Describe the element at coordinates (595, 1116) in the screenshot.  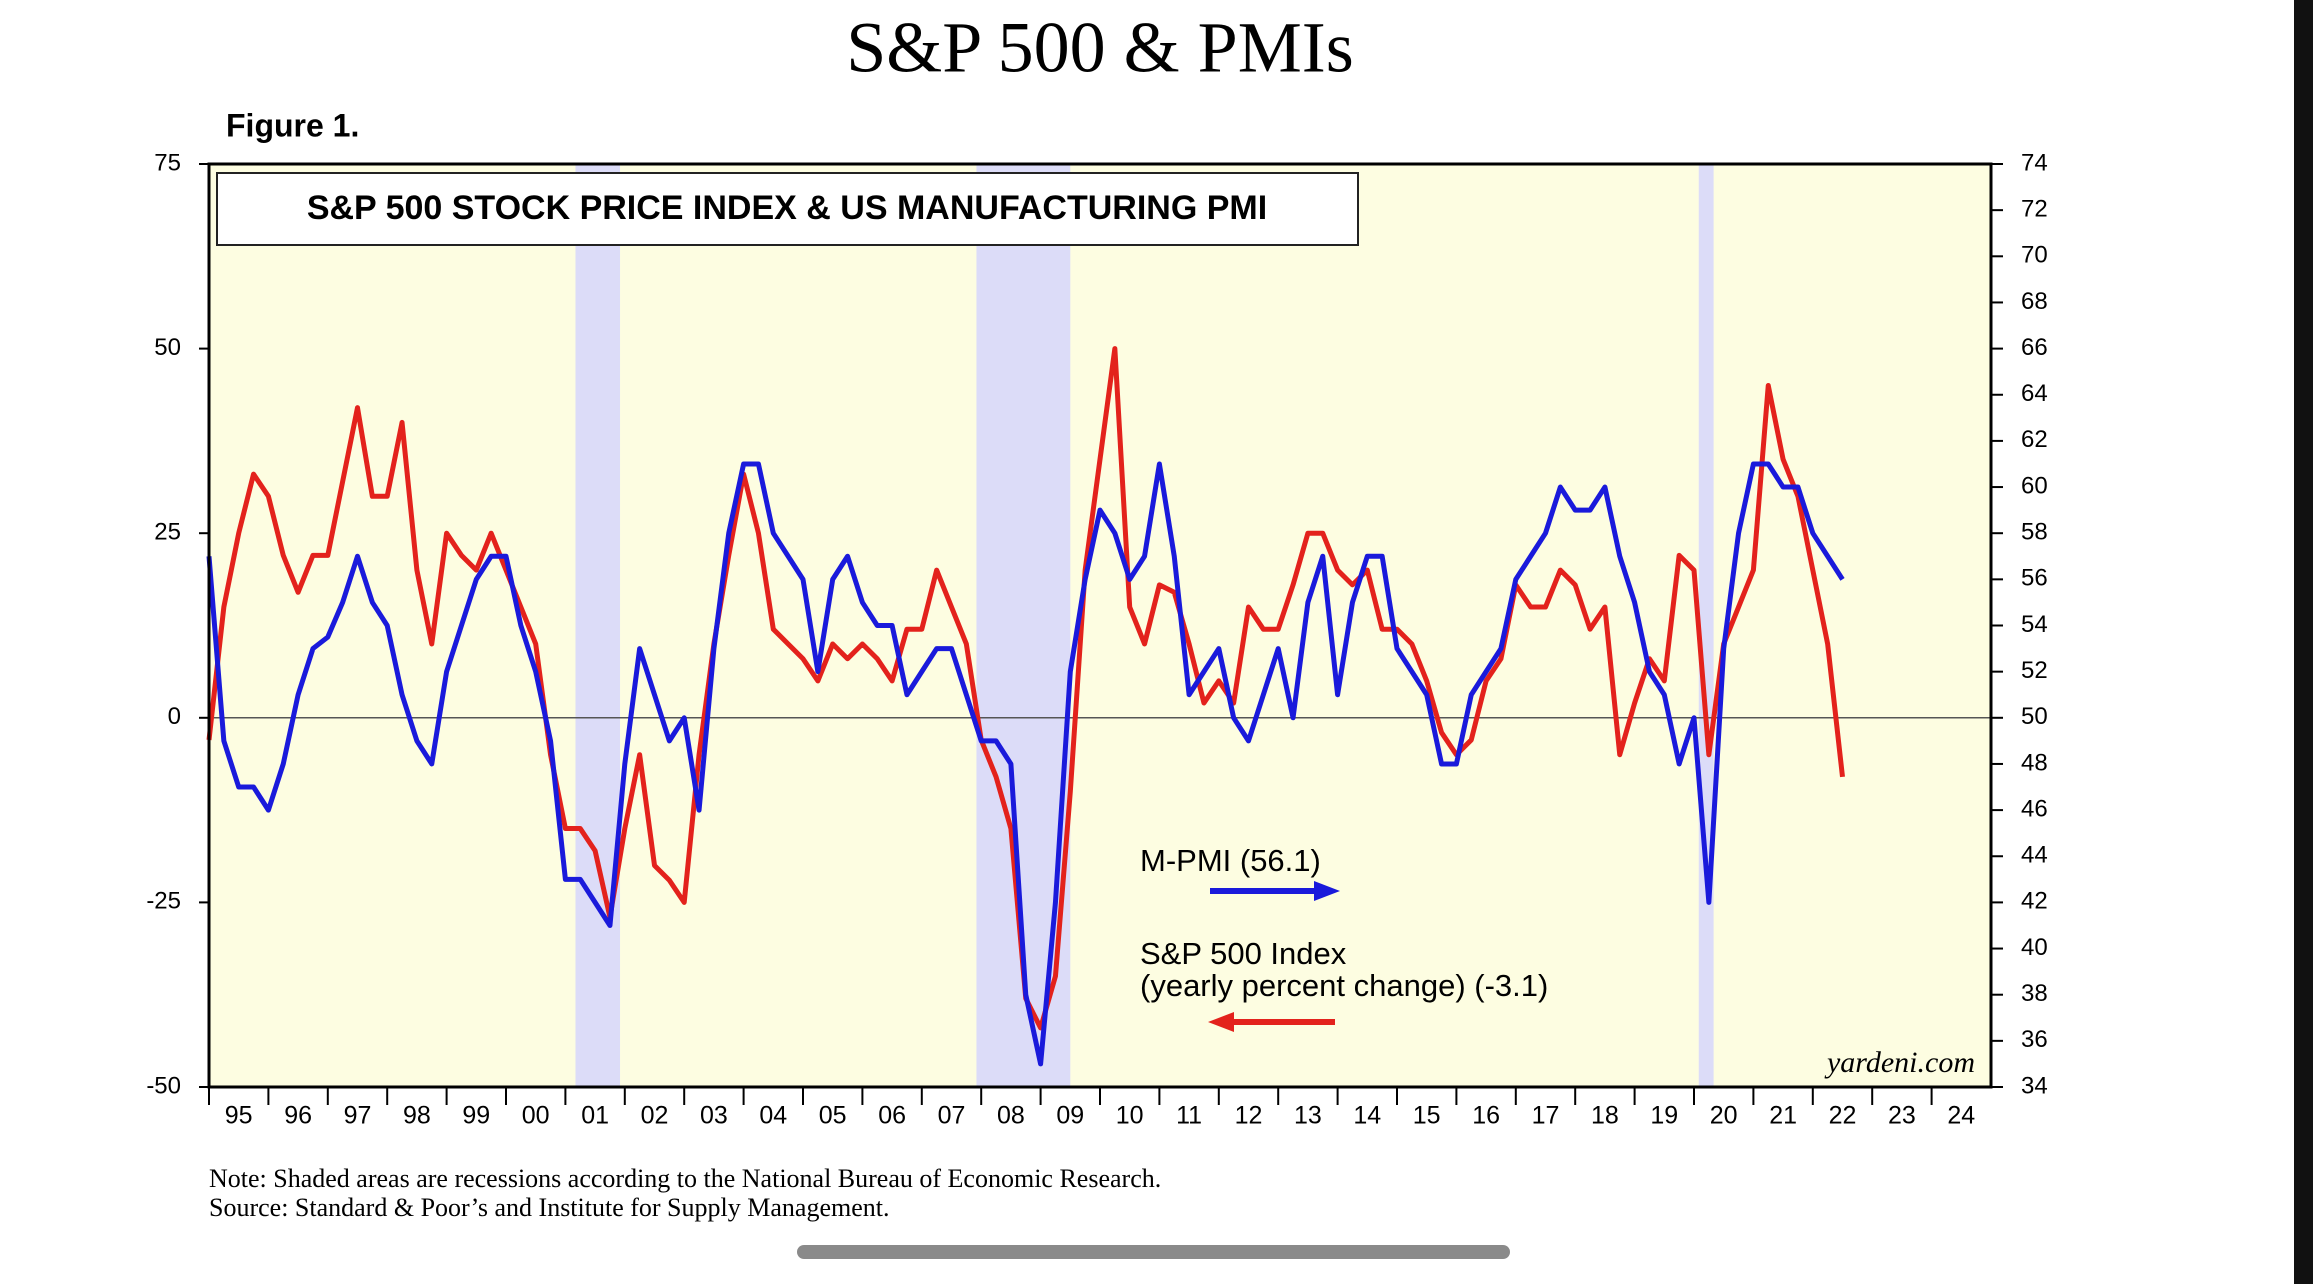
I see `x-tick-label: 01` at that location.